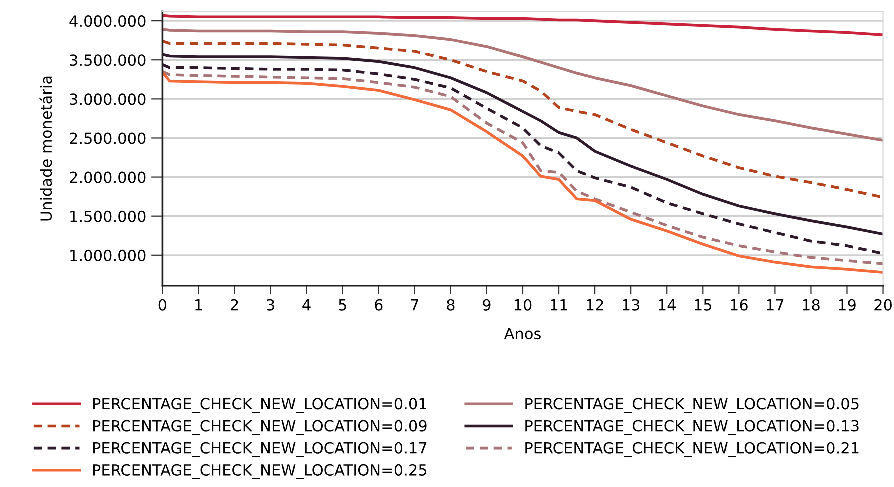 The height and width of the screenshot is (487, 894). I want to click on line-series, so click(523, 25).